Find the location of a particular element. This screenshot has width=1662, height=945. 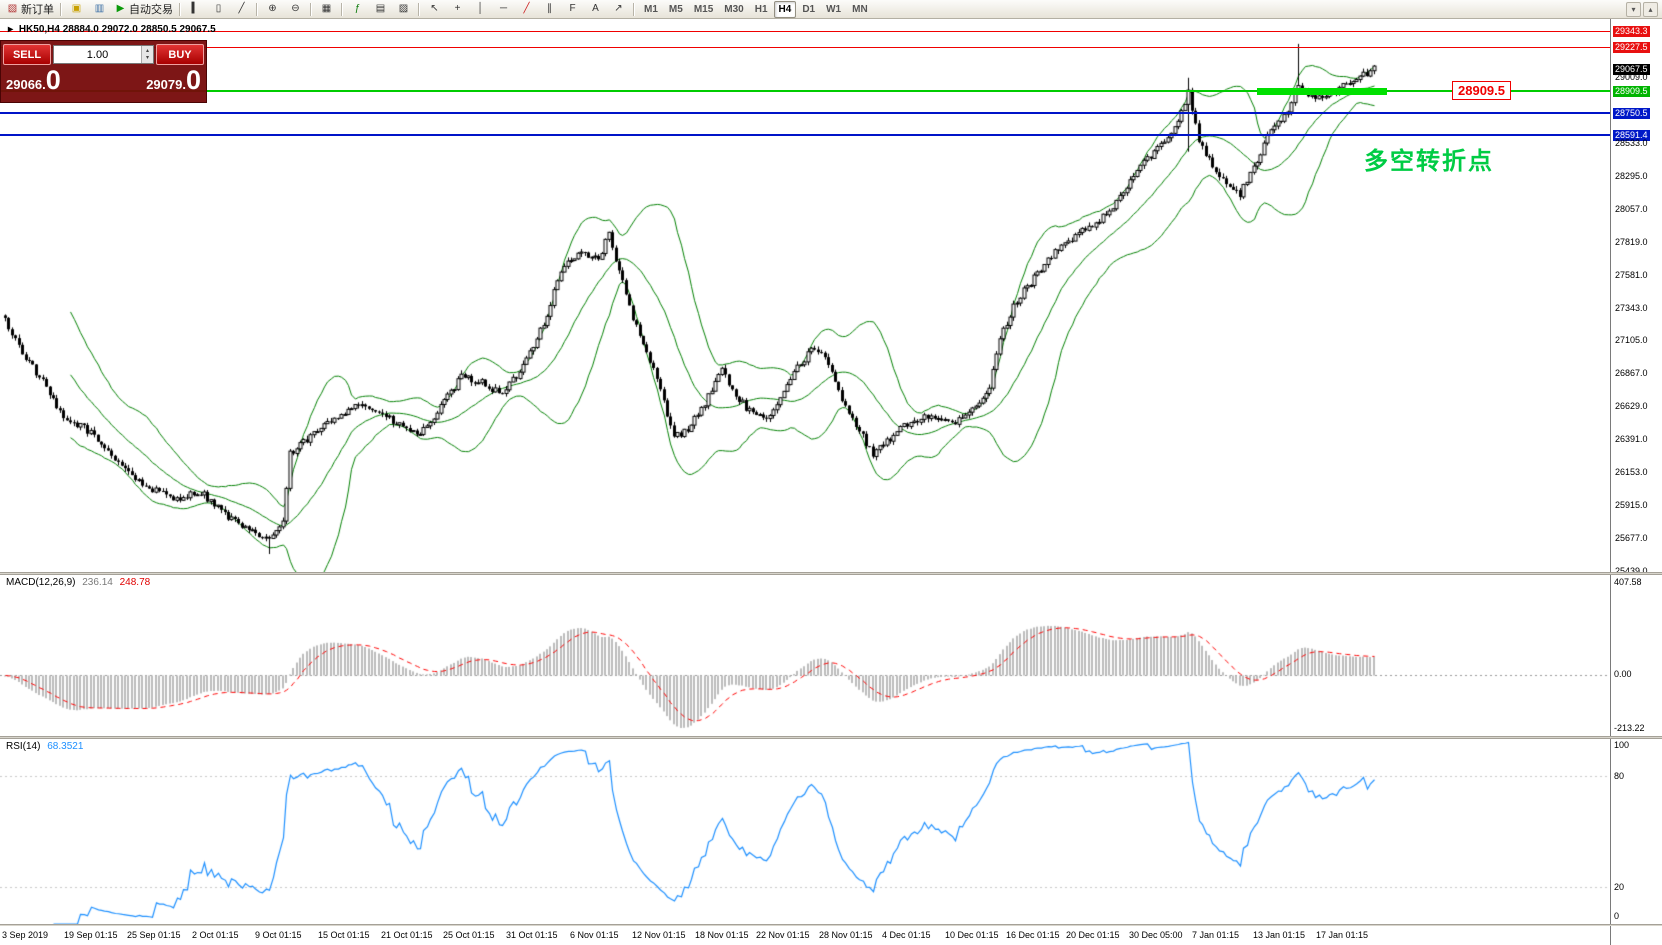

timeframe-m1-button: M1 is located at coordinates (651, 9).